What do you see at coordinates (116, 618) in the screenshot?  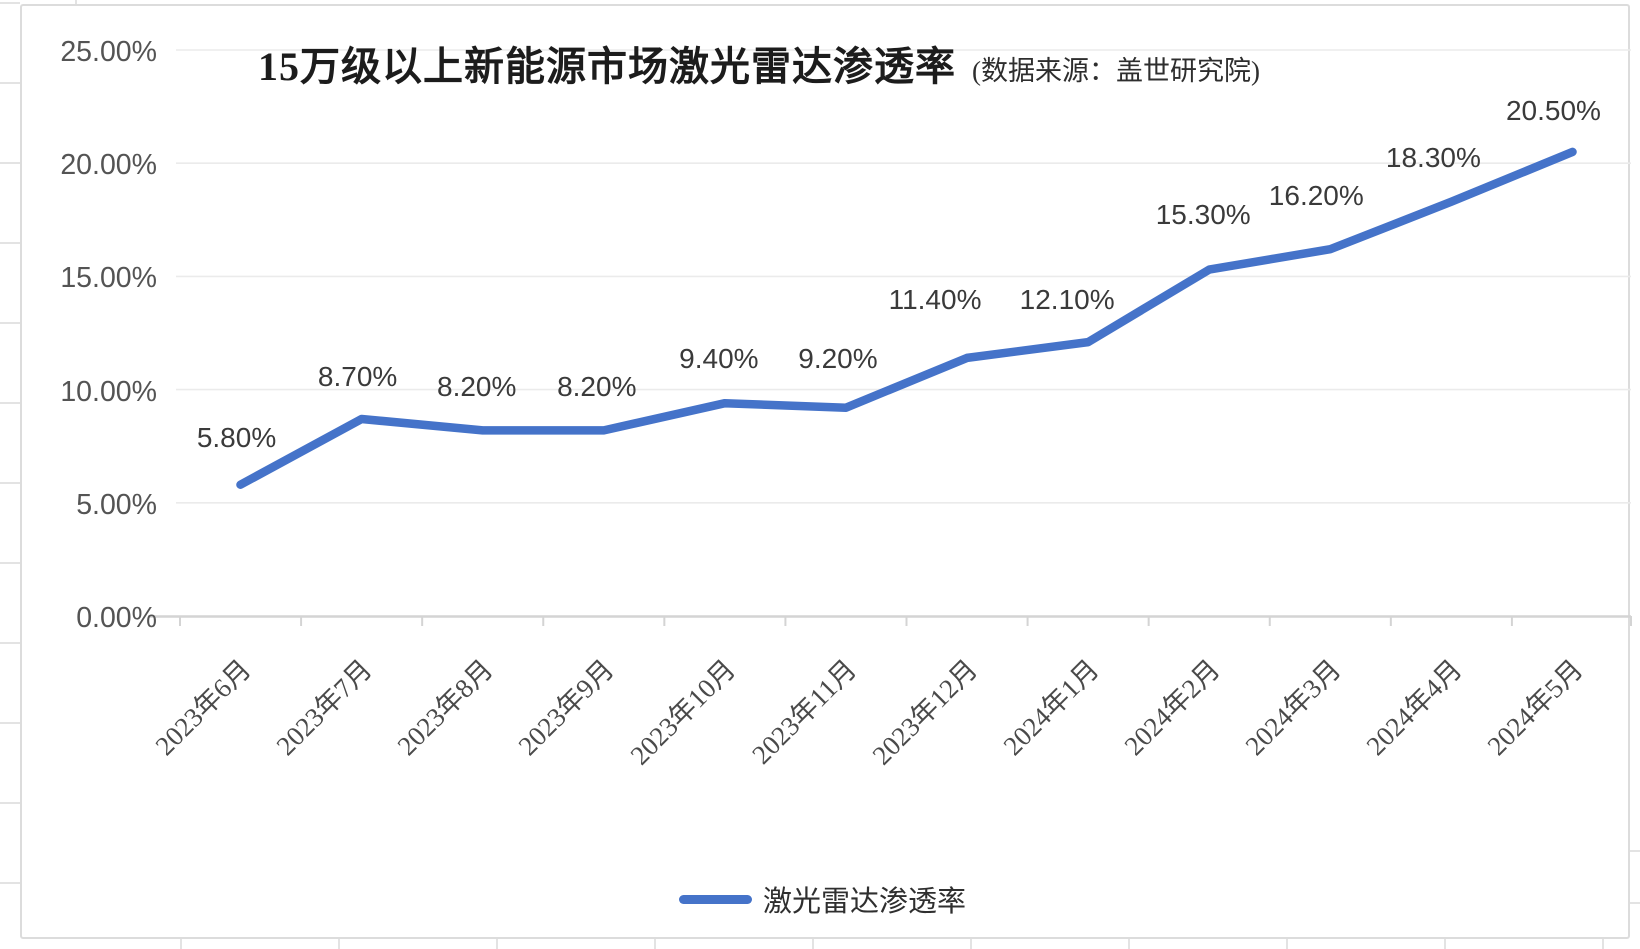 I see `y-axis-label: 0.00%` at bounding box center [116, 618].